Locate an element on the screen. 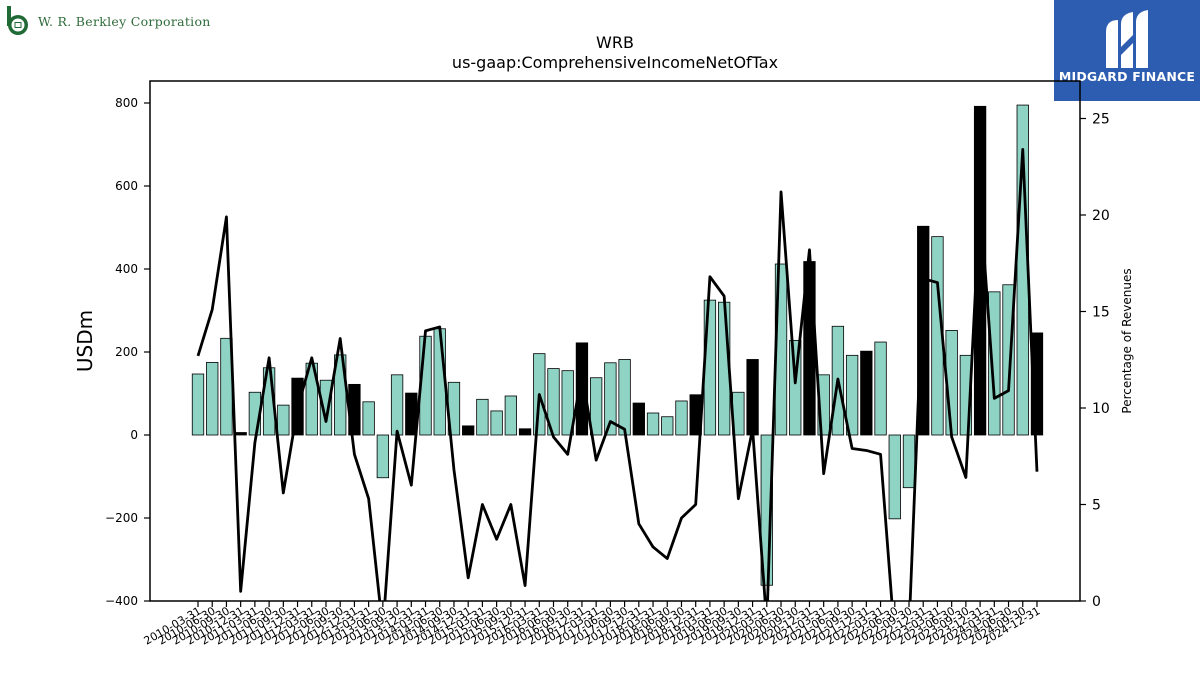 The height and width of the screenshot is (675, 1200). y2-axis-label: Percentage of Revenues is located at coordinates (1127, 340).